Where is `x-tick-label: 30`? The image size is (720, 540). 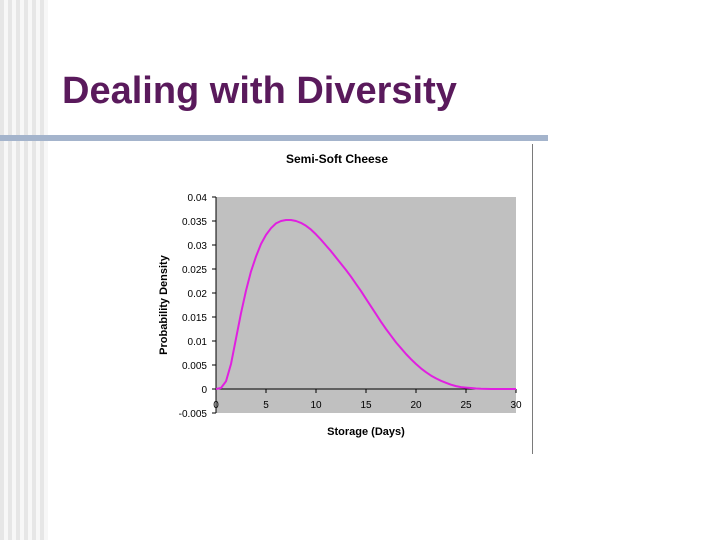 x-tick-label: 30 is located at coordinates (516, 405).